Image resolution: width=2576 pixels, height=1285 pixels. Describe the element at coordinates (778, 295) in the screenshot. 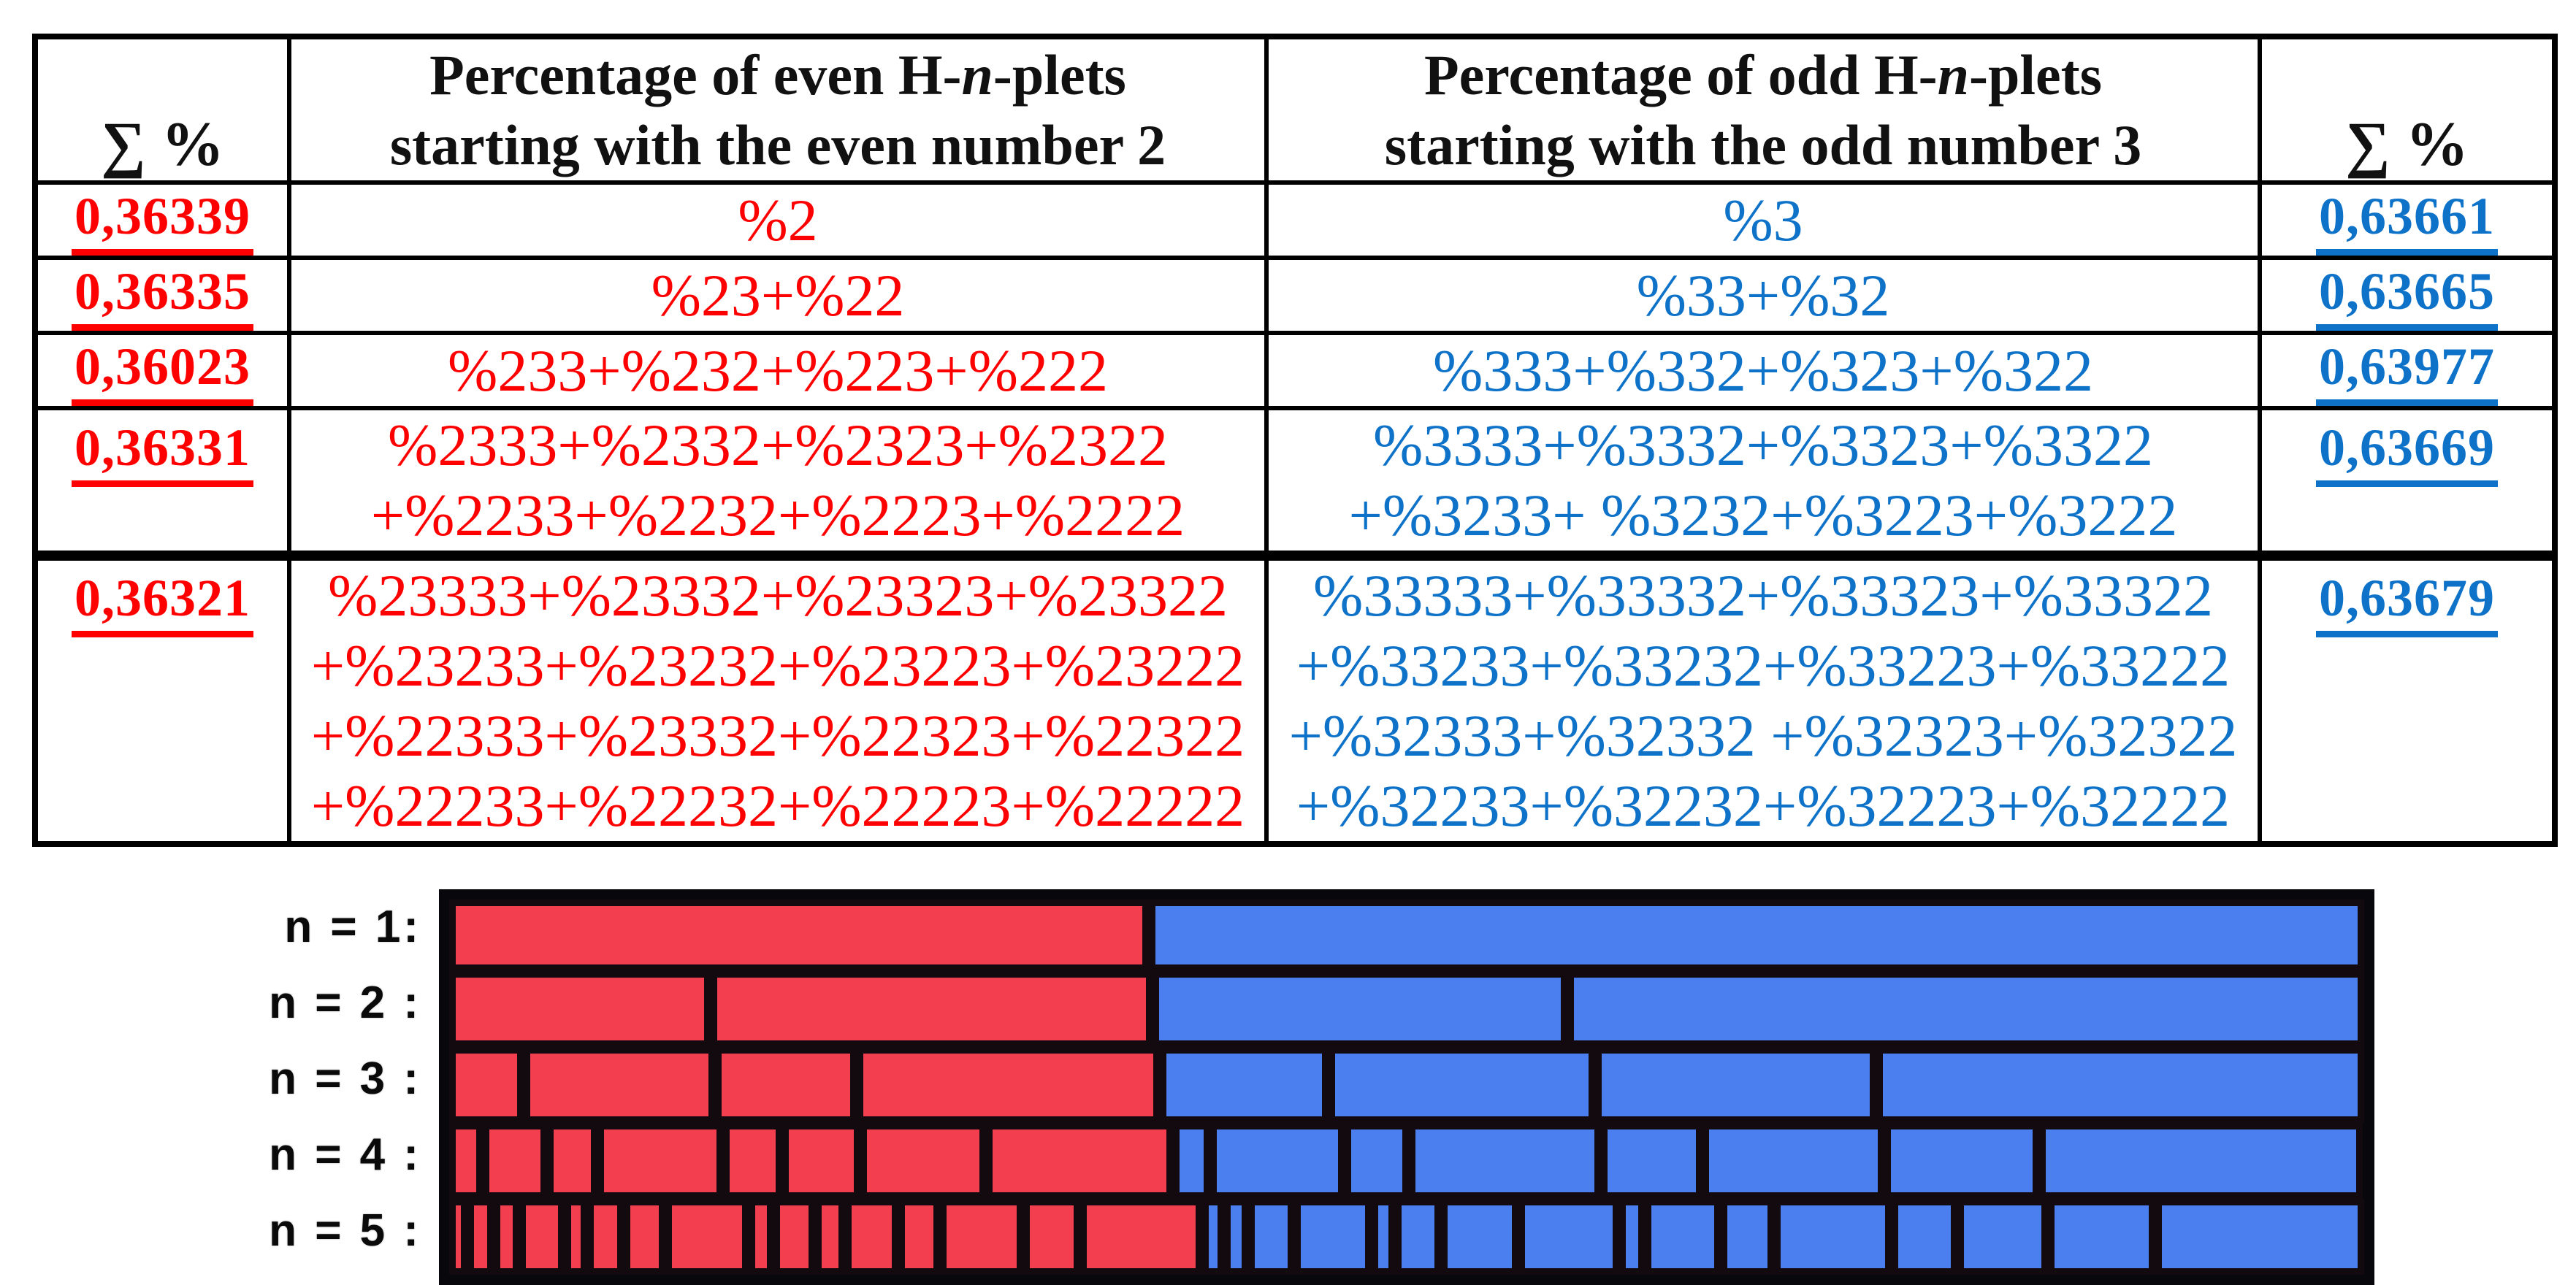

I see `even-plets-cell: %23+%22` at that location.